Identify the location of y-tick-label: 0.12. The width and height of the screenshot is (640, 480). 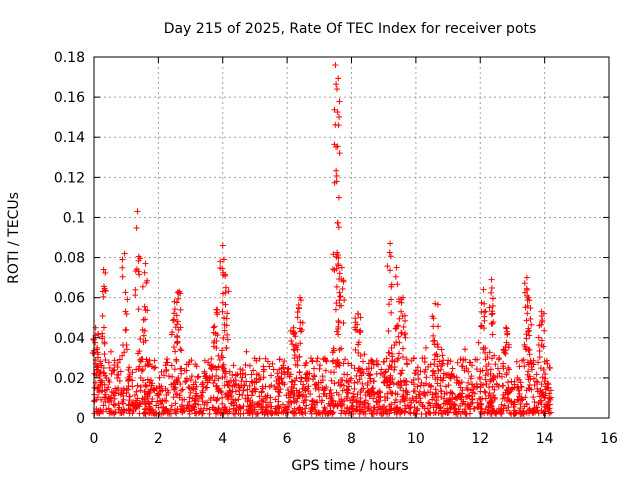
(69, 178).